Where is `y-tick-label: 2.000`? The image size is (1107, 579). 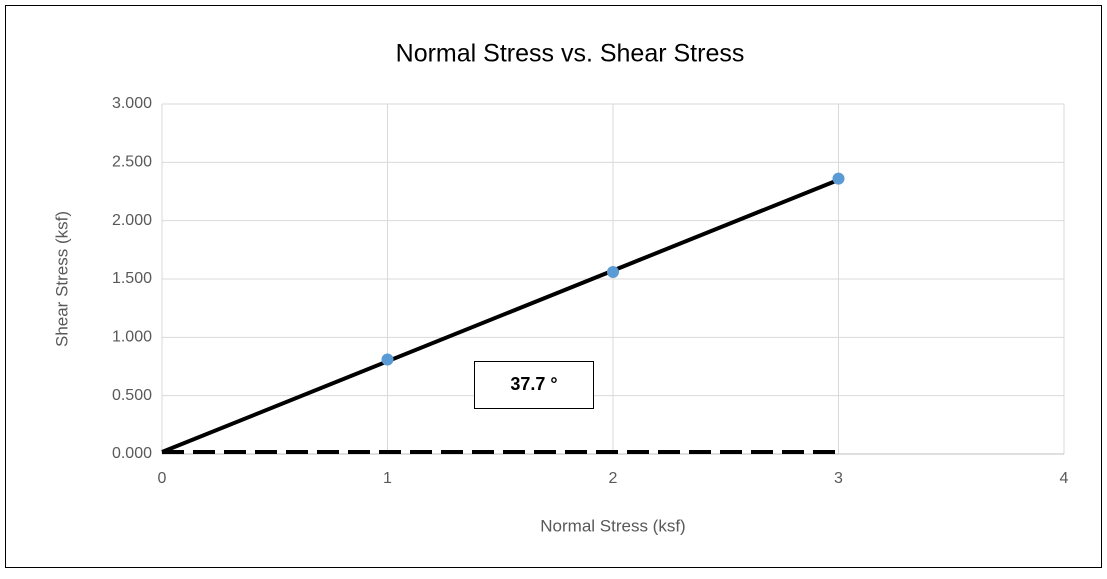
y-tick-label: 2.000 is located at coordinates (132, 220).